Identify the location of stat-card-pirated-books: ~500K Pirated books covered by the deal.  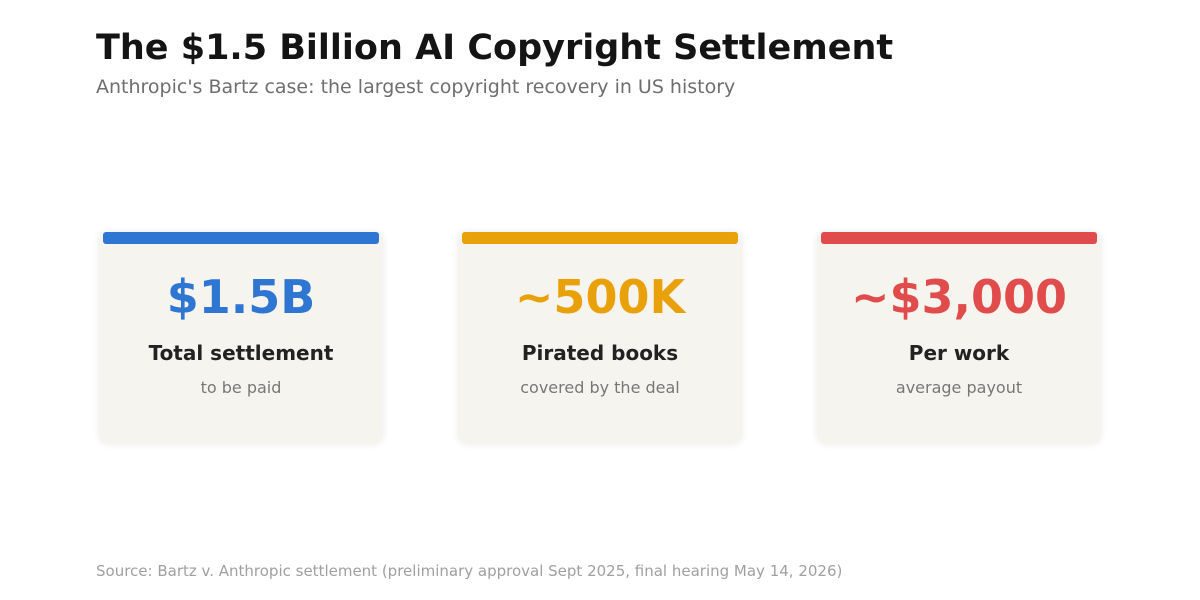
(600, 338).